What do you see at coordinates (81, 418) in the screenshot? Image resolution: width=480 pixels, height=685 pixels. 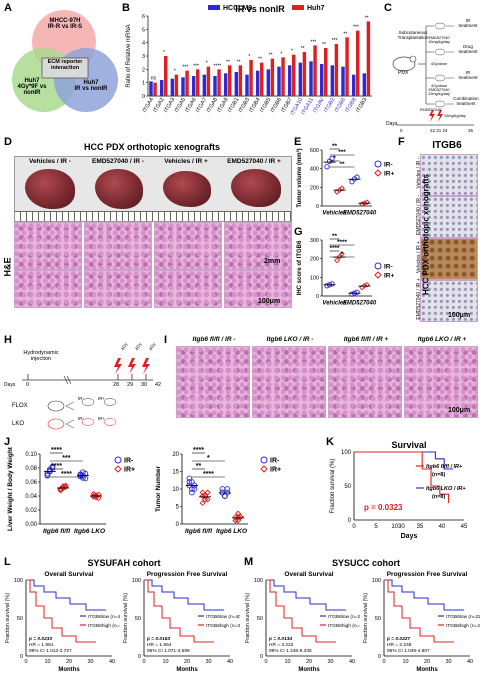 I see `arm-h-3: IR-` at bounding box center [81, 418].